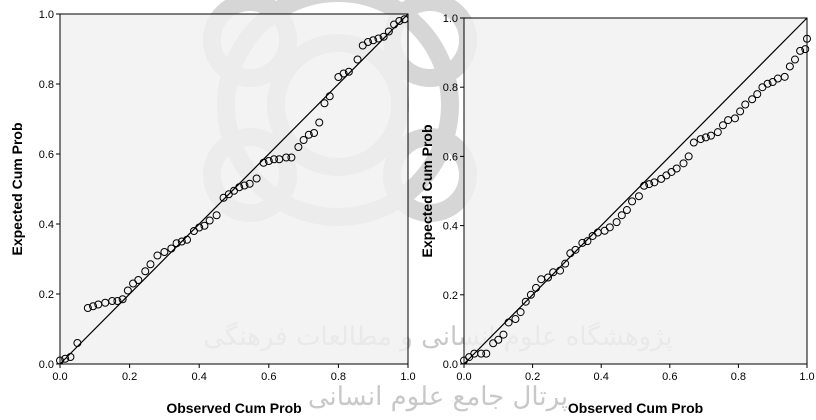 The image size is (816, 420). I want to click on watermark-text-line2: پرتال جامع علوم انسانی, so click(438, 397).